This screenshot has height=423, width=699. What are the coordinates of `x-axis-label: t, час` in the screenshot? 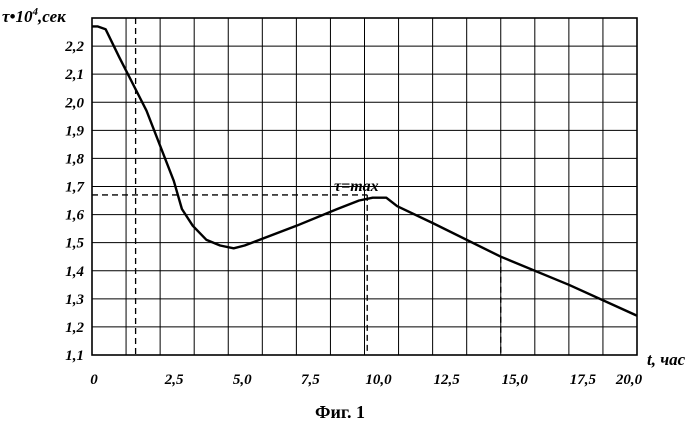 It's located at (666, 359).